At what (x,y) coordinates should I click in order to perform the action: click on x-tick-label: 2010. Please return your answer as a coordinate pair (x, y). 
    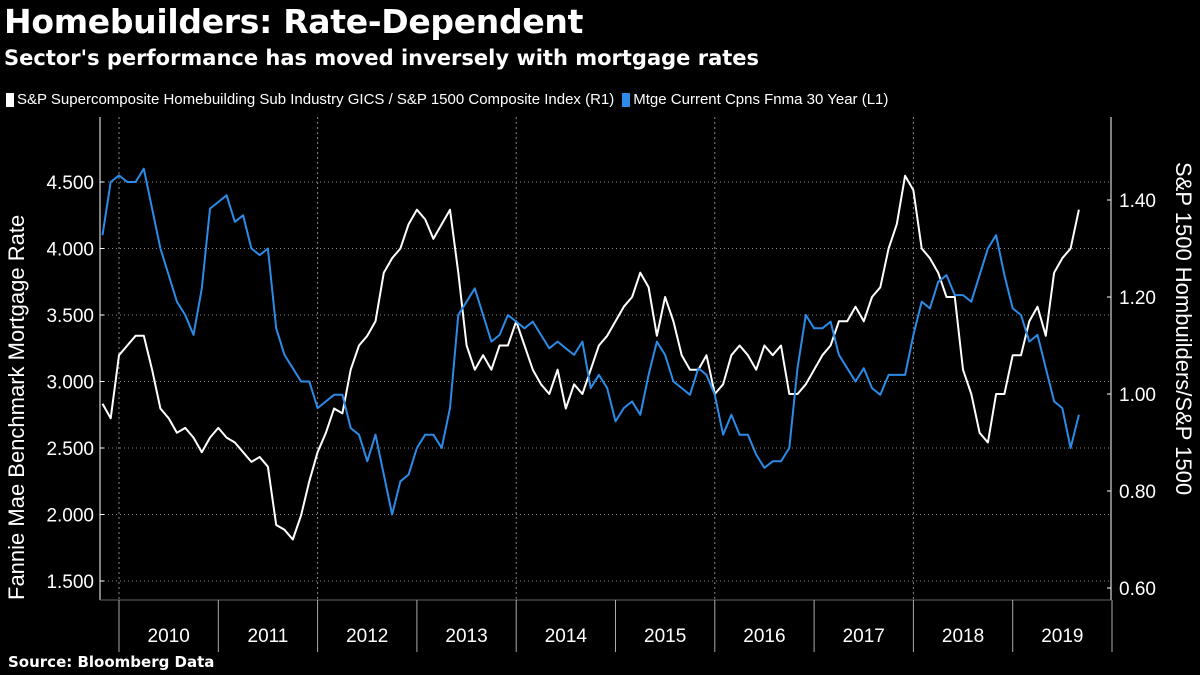
    Looking at the image, I should click on (169, 636).